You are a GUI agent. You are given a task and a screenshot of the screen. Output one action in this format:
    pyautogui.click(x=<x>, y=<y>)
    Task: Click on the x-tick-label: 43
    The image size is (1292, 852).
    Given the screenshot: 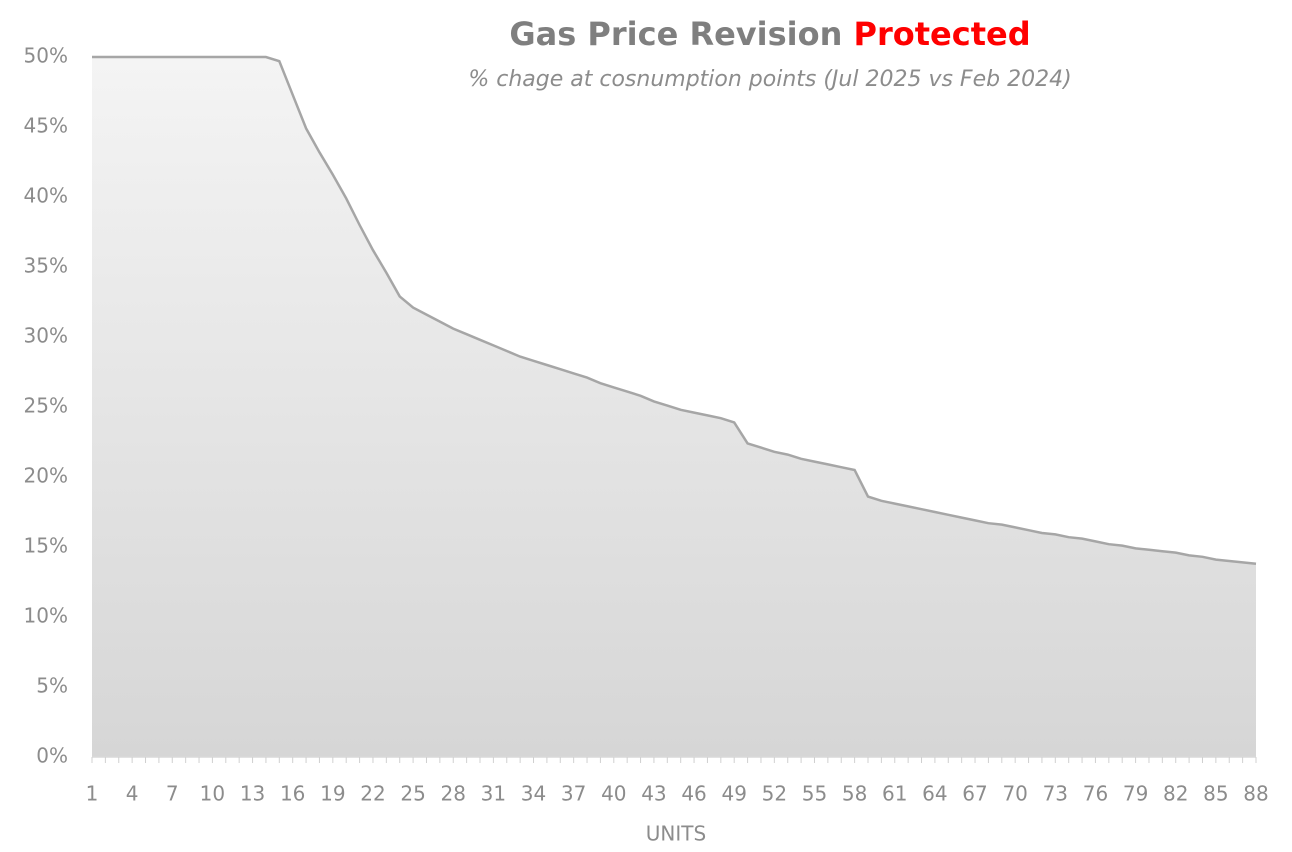 What is the action you would take?
    pyautogui.click(x=653, y=794)
    